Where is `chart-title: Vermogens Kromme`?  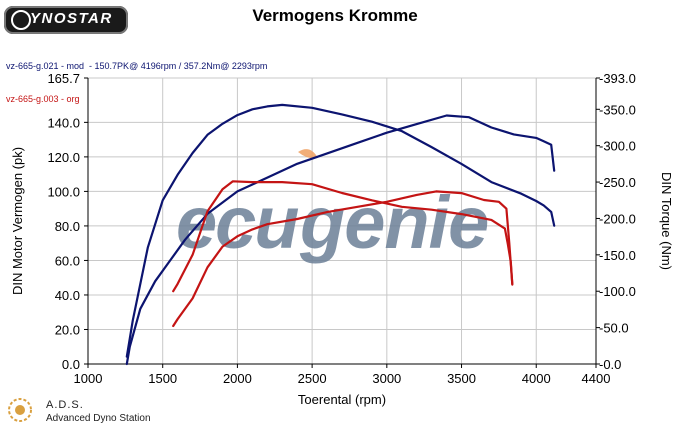
chart-title: Vermogens Kromme is located at coordinates (335, 15).